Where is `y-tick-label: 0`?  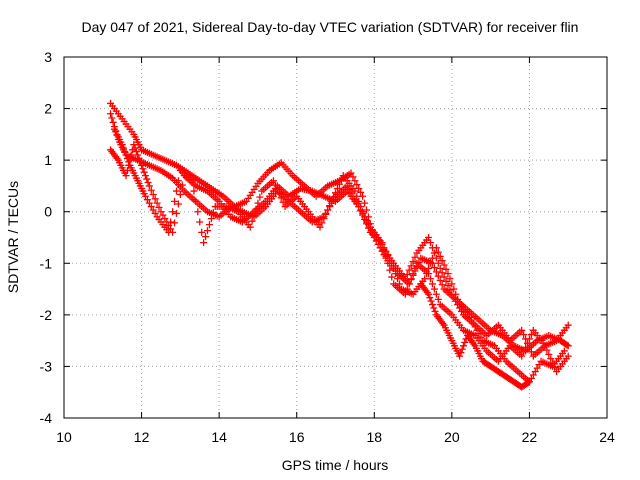
y-tick-label: 0 is located at coordinates (48, 212).